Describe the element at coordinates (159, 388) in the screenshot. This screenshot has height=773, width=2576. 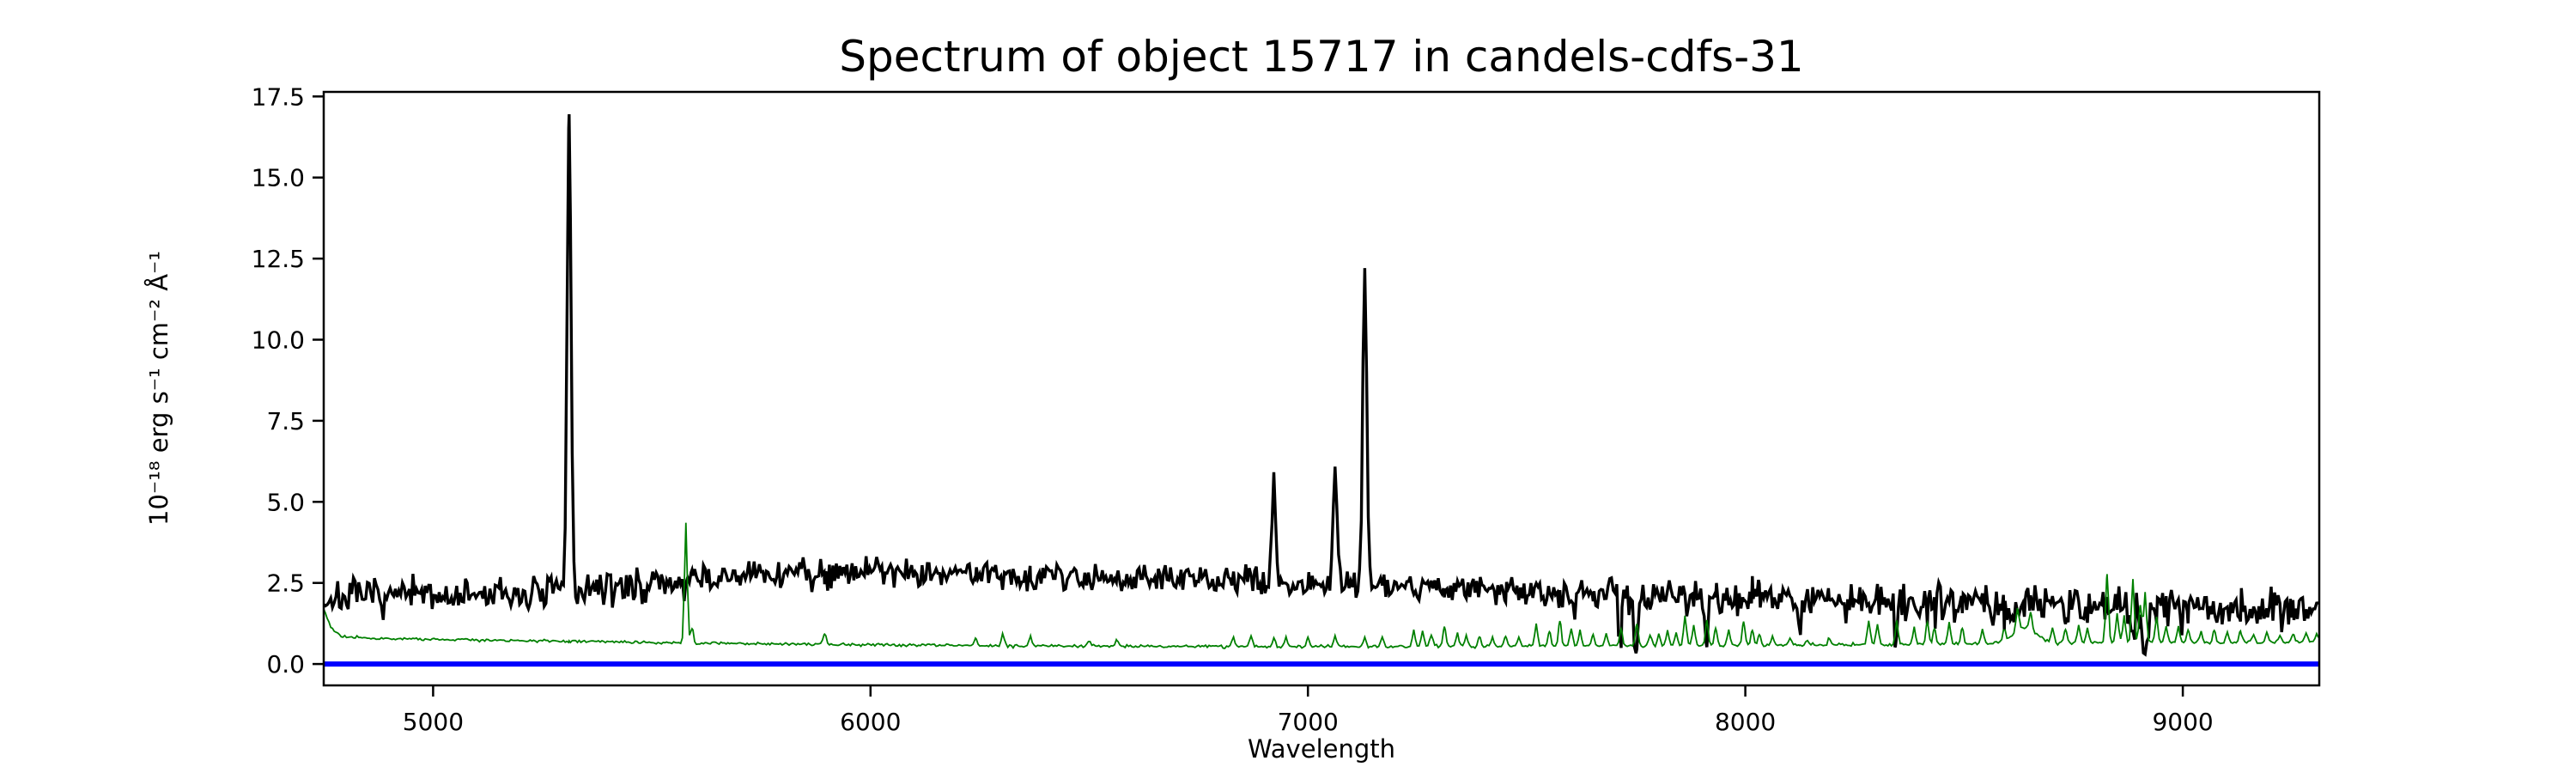
I see `y-axis-label: 10⁻¹⁸ erg s⁻¹ cm⁻² Å⁻¹` at that location.